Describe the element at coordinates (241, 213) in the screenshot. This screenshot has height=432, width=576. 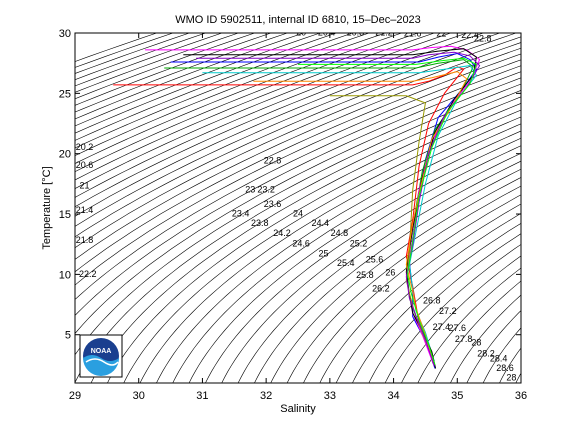
I see `isopycnal-label: 23.4` at that location.